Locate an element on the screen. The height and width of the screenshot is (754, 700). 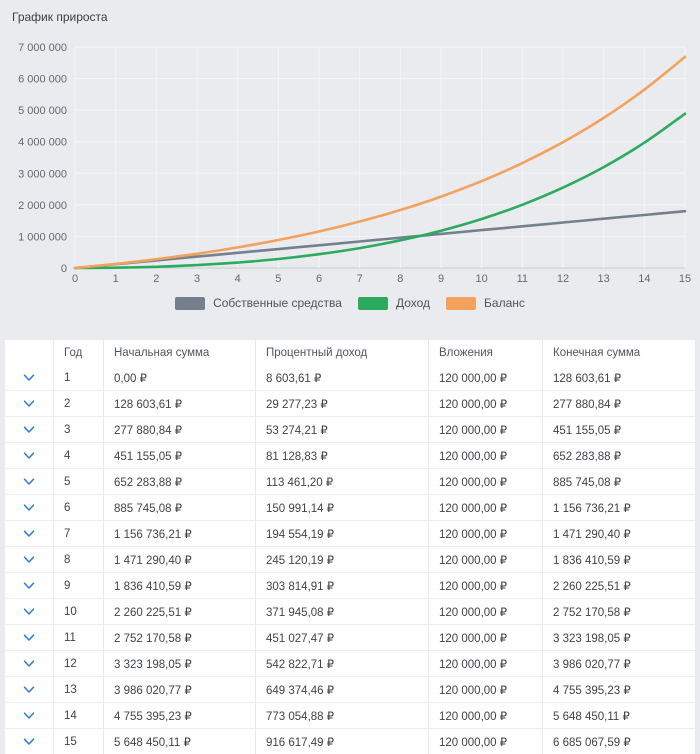
legend-item-own-funds: Собственные средства is located at coordinates (258, 303).